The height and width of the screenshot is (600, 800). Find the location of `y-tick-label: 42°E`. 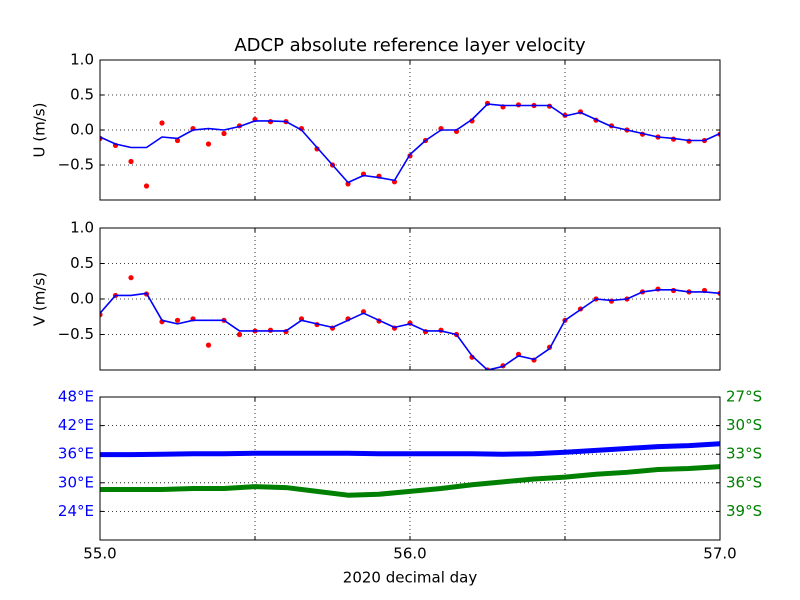

y-tick-label: 42°E is located at coordinates (76, 425).